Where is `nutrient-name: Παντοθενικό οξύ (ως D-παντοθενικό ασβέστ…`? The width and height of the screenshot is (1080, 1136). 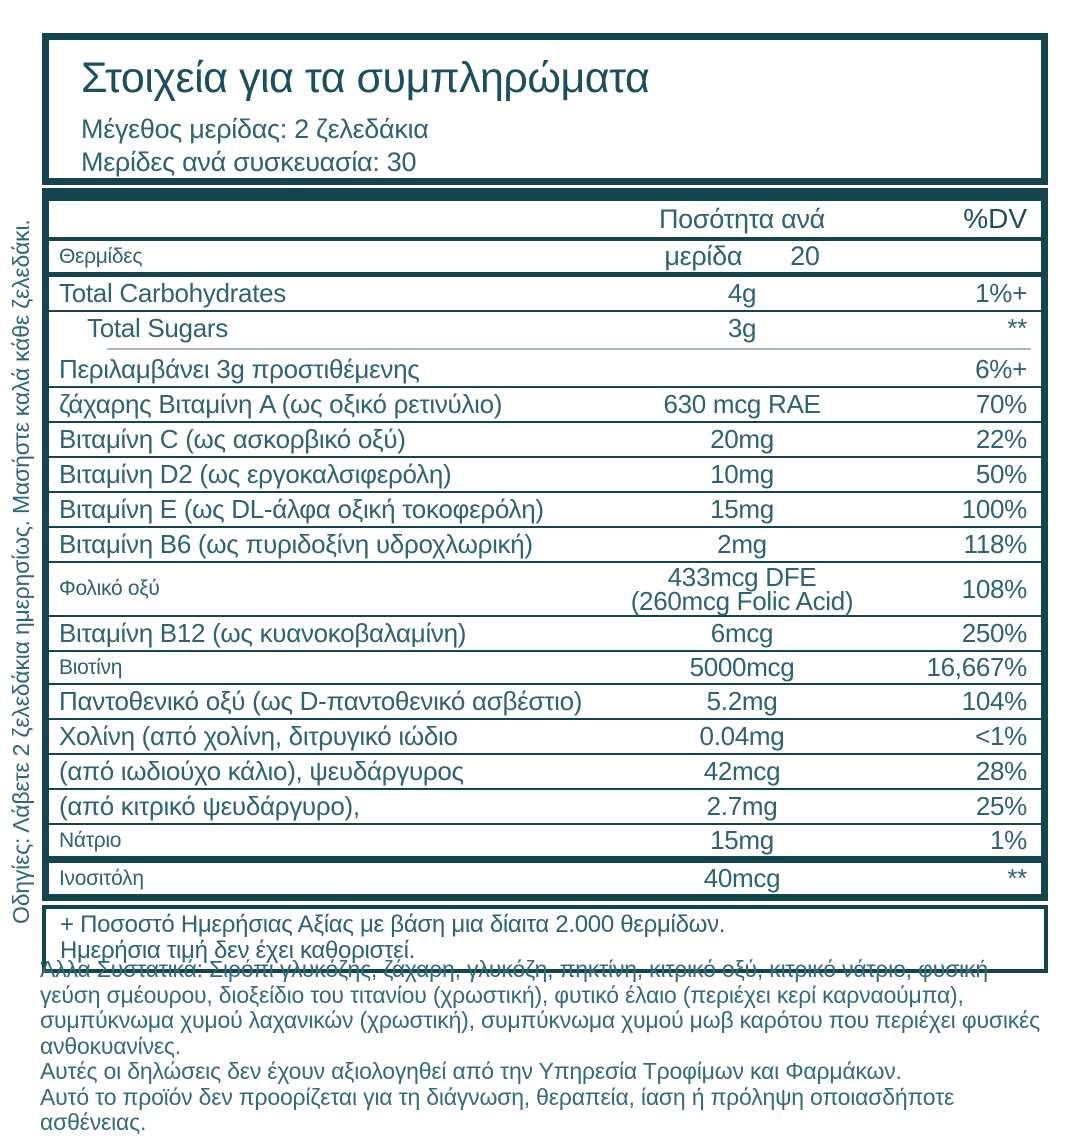
nutrient-name: Παντοθενικό οξύ (ως D-παντοθενικό ασβέστ… is located at coordinates (321, 701).